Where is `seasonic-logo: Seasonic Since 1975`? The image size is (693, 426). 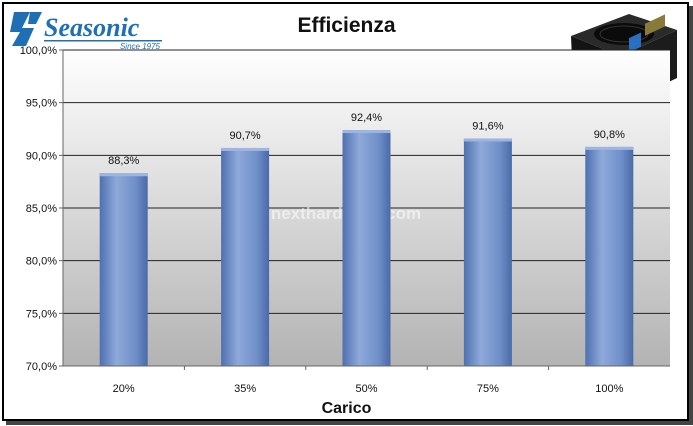
seasonic-logo: Seasonic Since 1975 is located at coordinates (86, 31).